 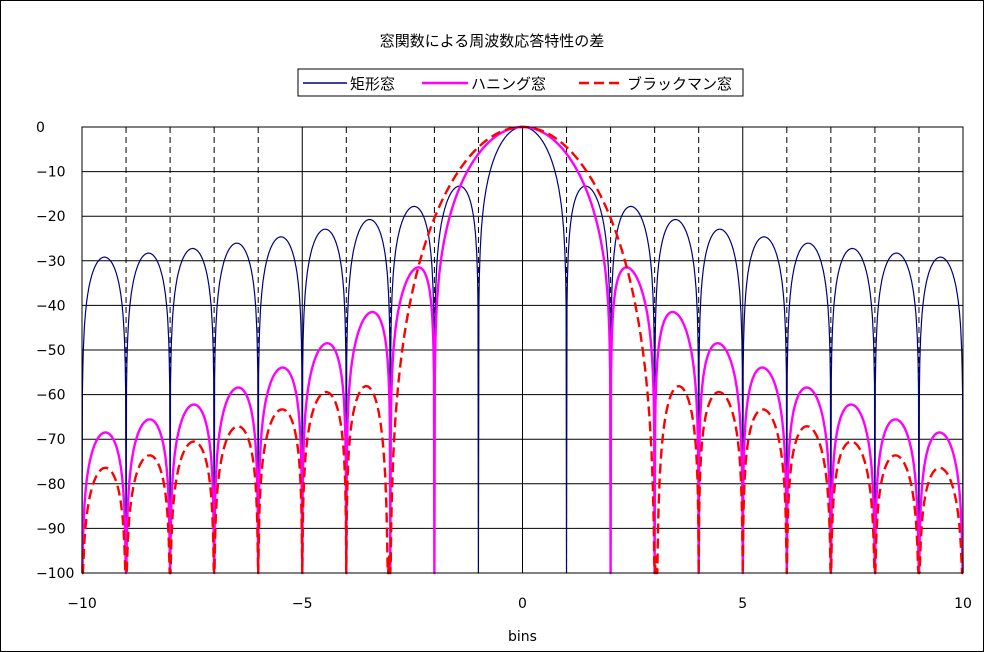 What do you see at coordinates (51, 440) in the screenshot?
I see `y-tick-label: −70` at bounding box center [51, 440].